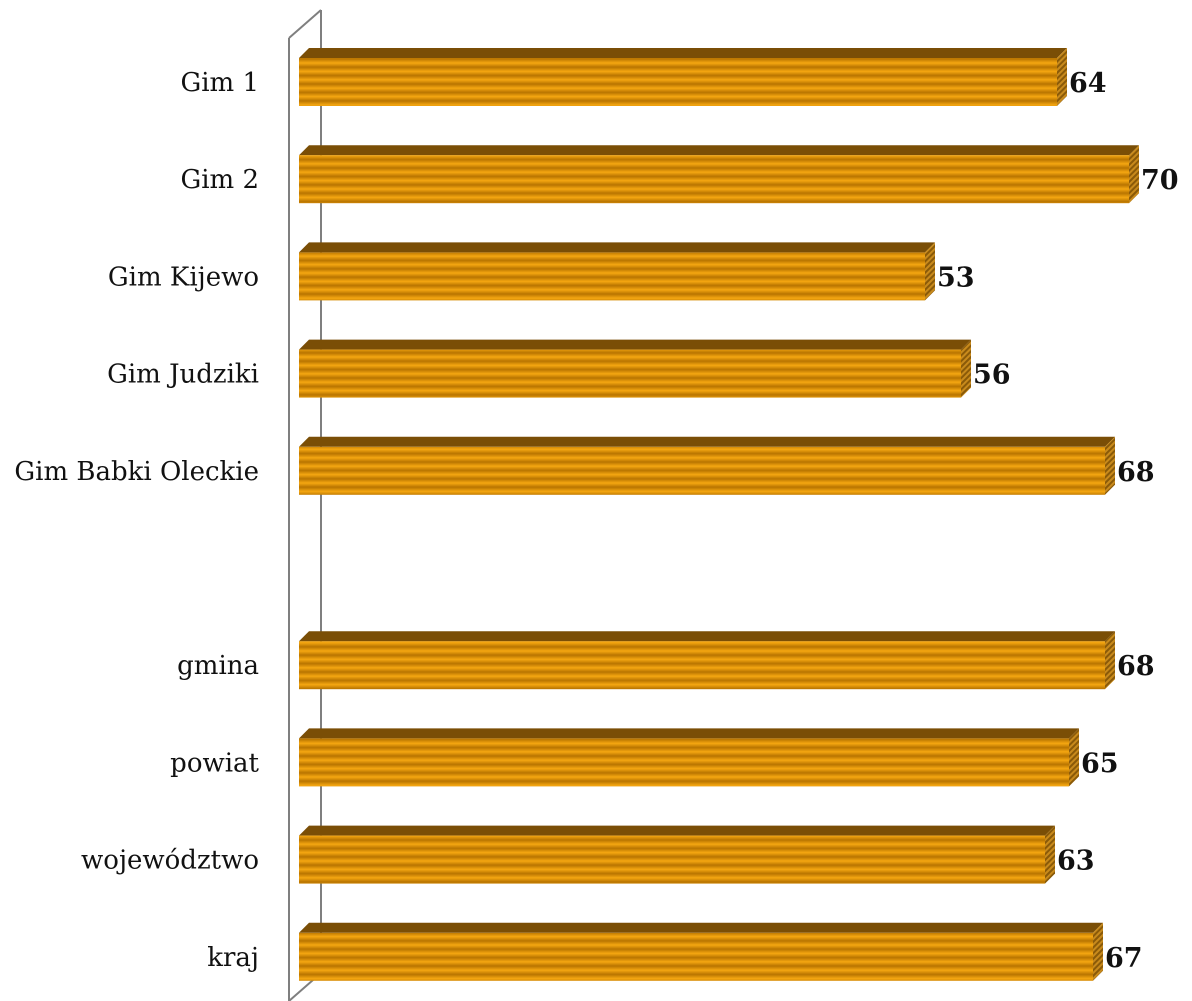  I want to click on axis-wall-top, so click(305, 24).